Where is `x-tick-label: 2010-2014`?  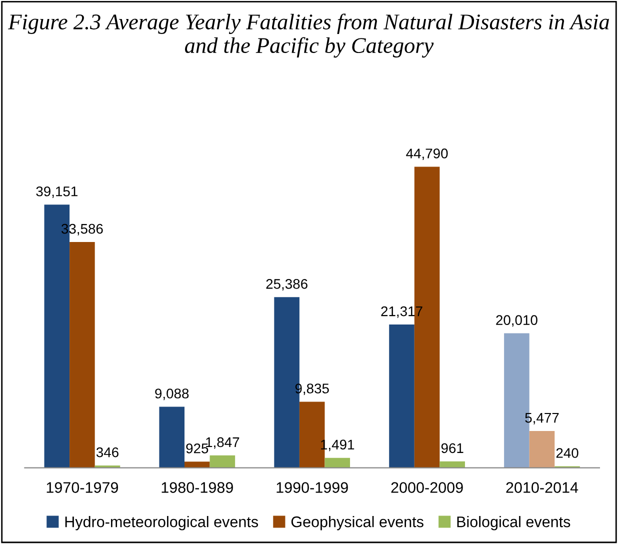 x-tick-label: 2010-2014 is located at coordinates (542, 487).